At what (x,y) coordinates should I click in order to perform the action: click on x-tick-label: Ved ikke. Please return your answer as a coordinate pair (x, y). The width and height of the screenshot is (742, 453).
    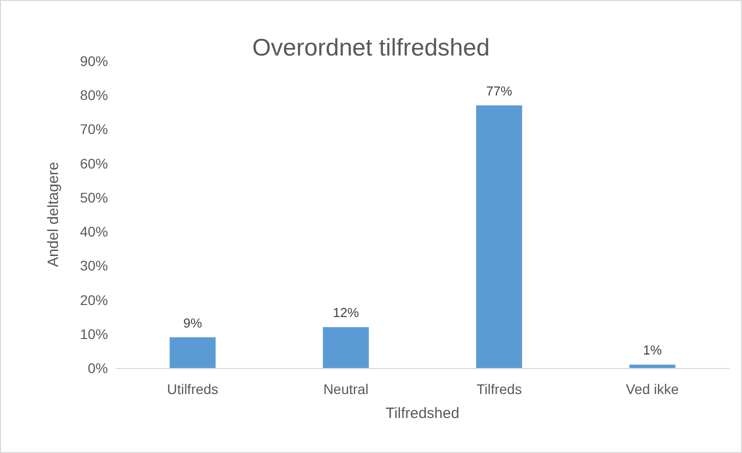
    Looking at the image, I should click on (653, 389).